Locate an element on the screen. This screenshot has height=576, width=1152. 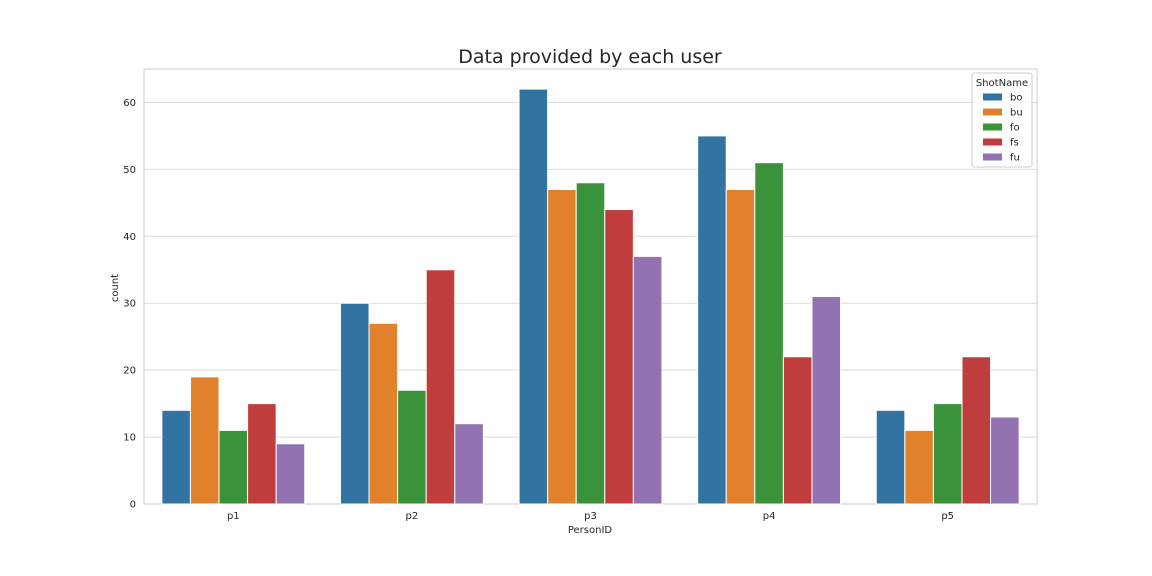
legend-swatch-bu is located at coordinates (992, 112).